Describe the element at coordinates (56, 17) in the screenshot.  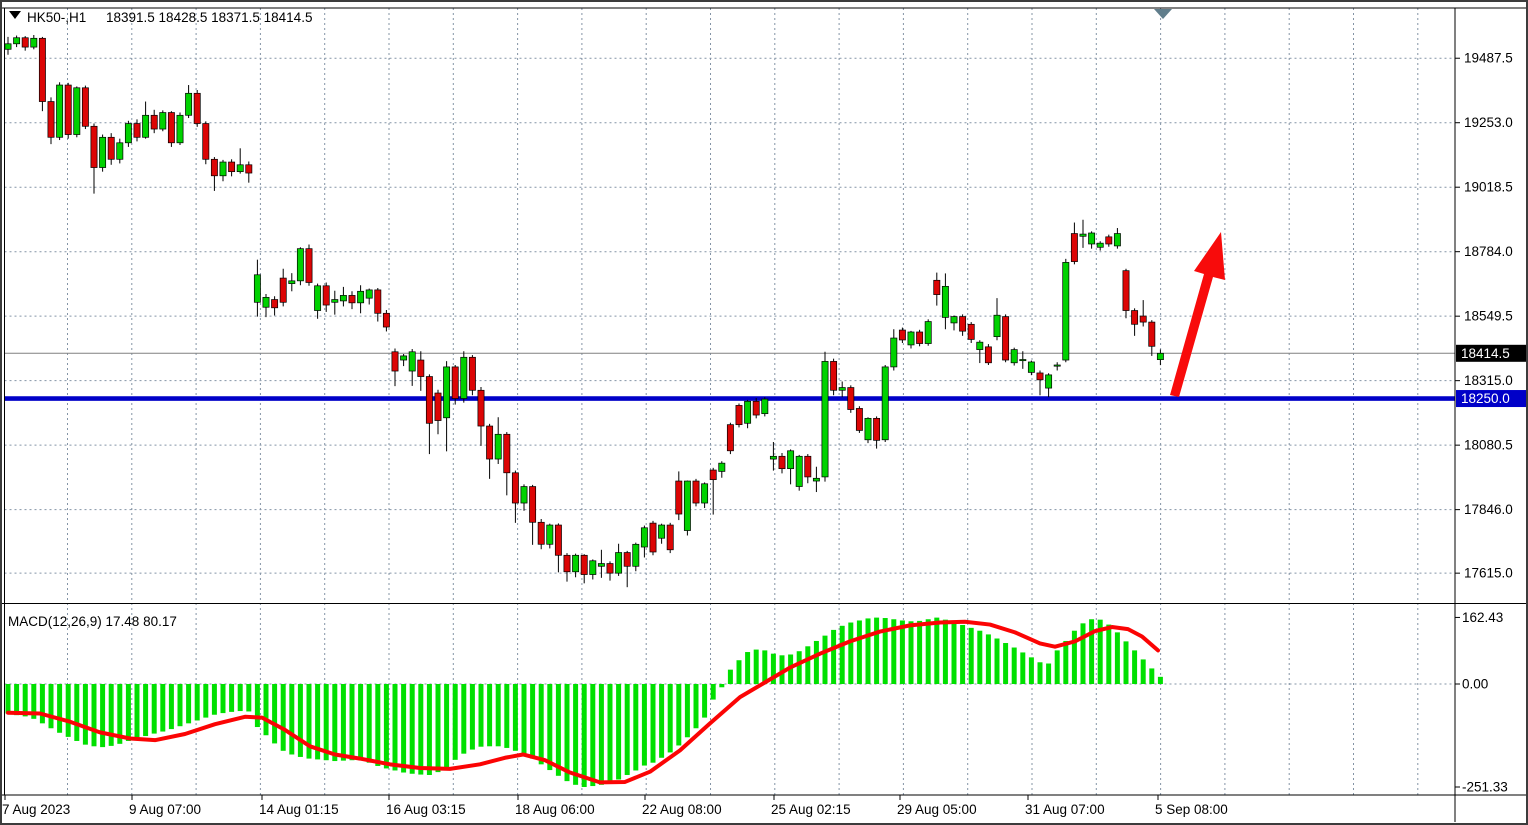
I see `chart-title-symbol: HK50-,H1` at that location.